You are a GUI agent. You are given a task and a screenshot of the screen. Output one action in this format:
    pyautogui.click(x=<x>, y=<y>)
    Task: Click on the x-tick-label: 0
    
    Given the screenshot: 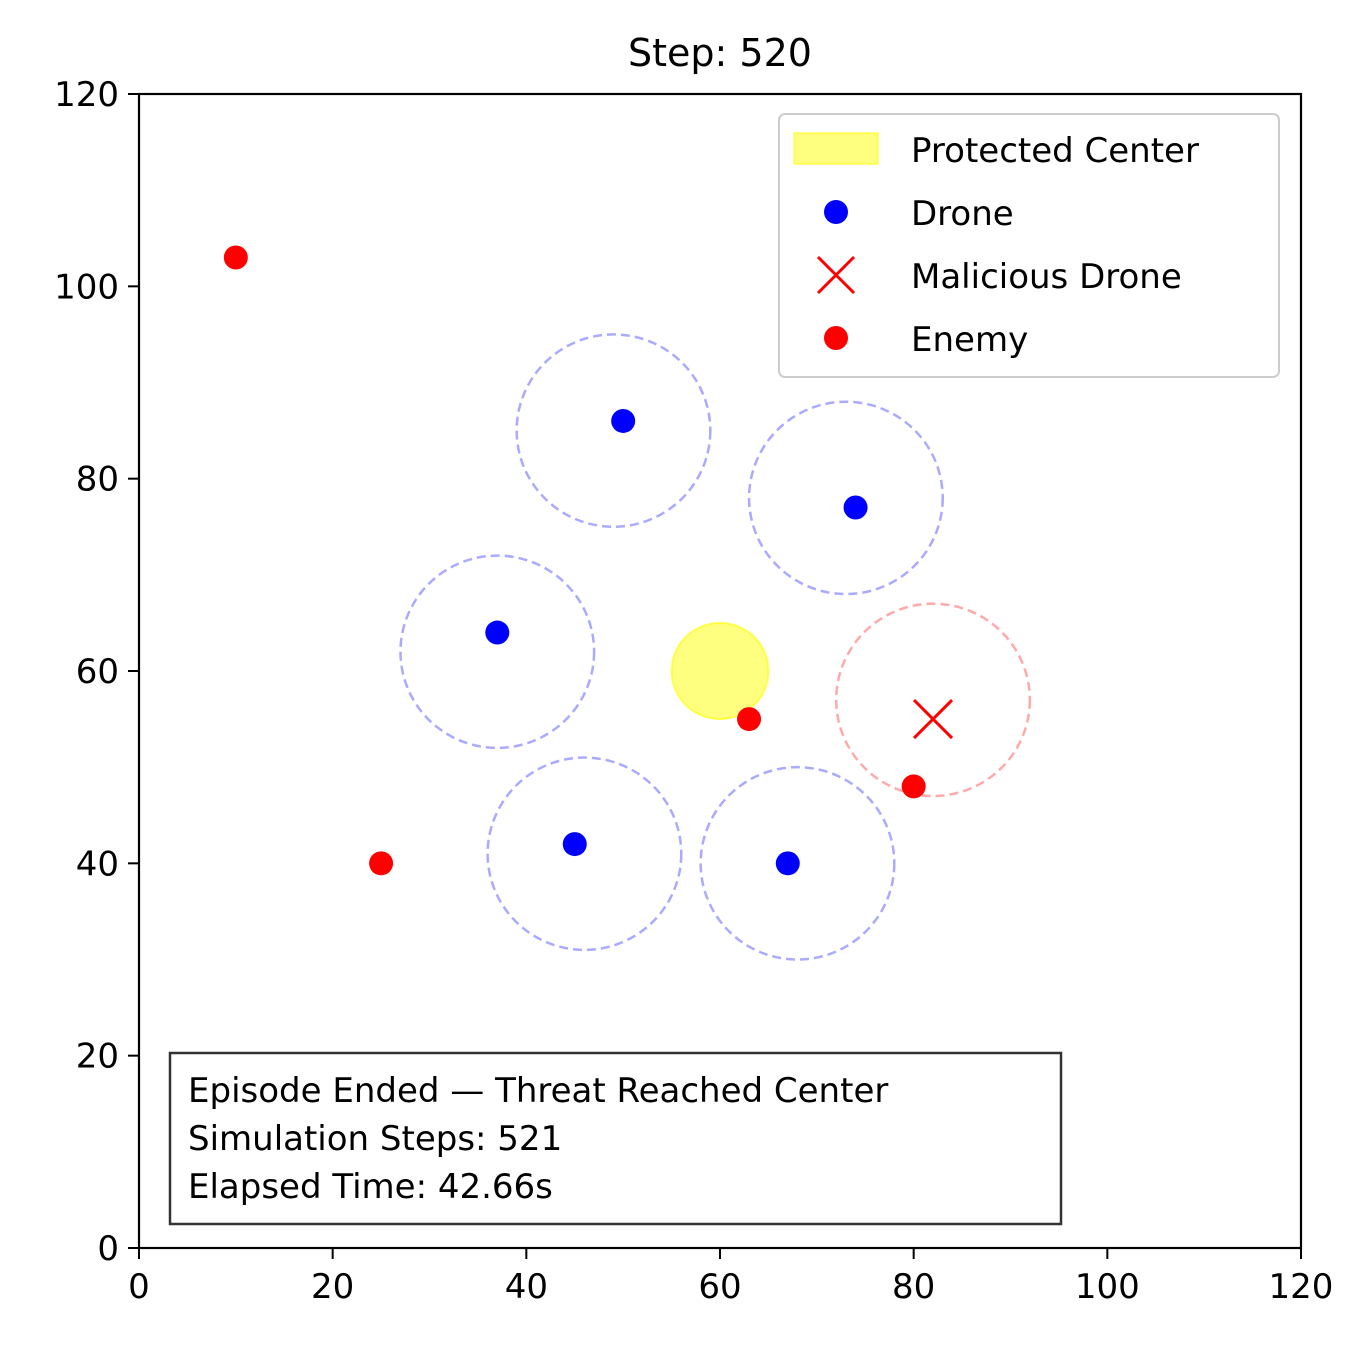 What is the action you would take?
    pyautogui.click(x=139, y=1287)
    